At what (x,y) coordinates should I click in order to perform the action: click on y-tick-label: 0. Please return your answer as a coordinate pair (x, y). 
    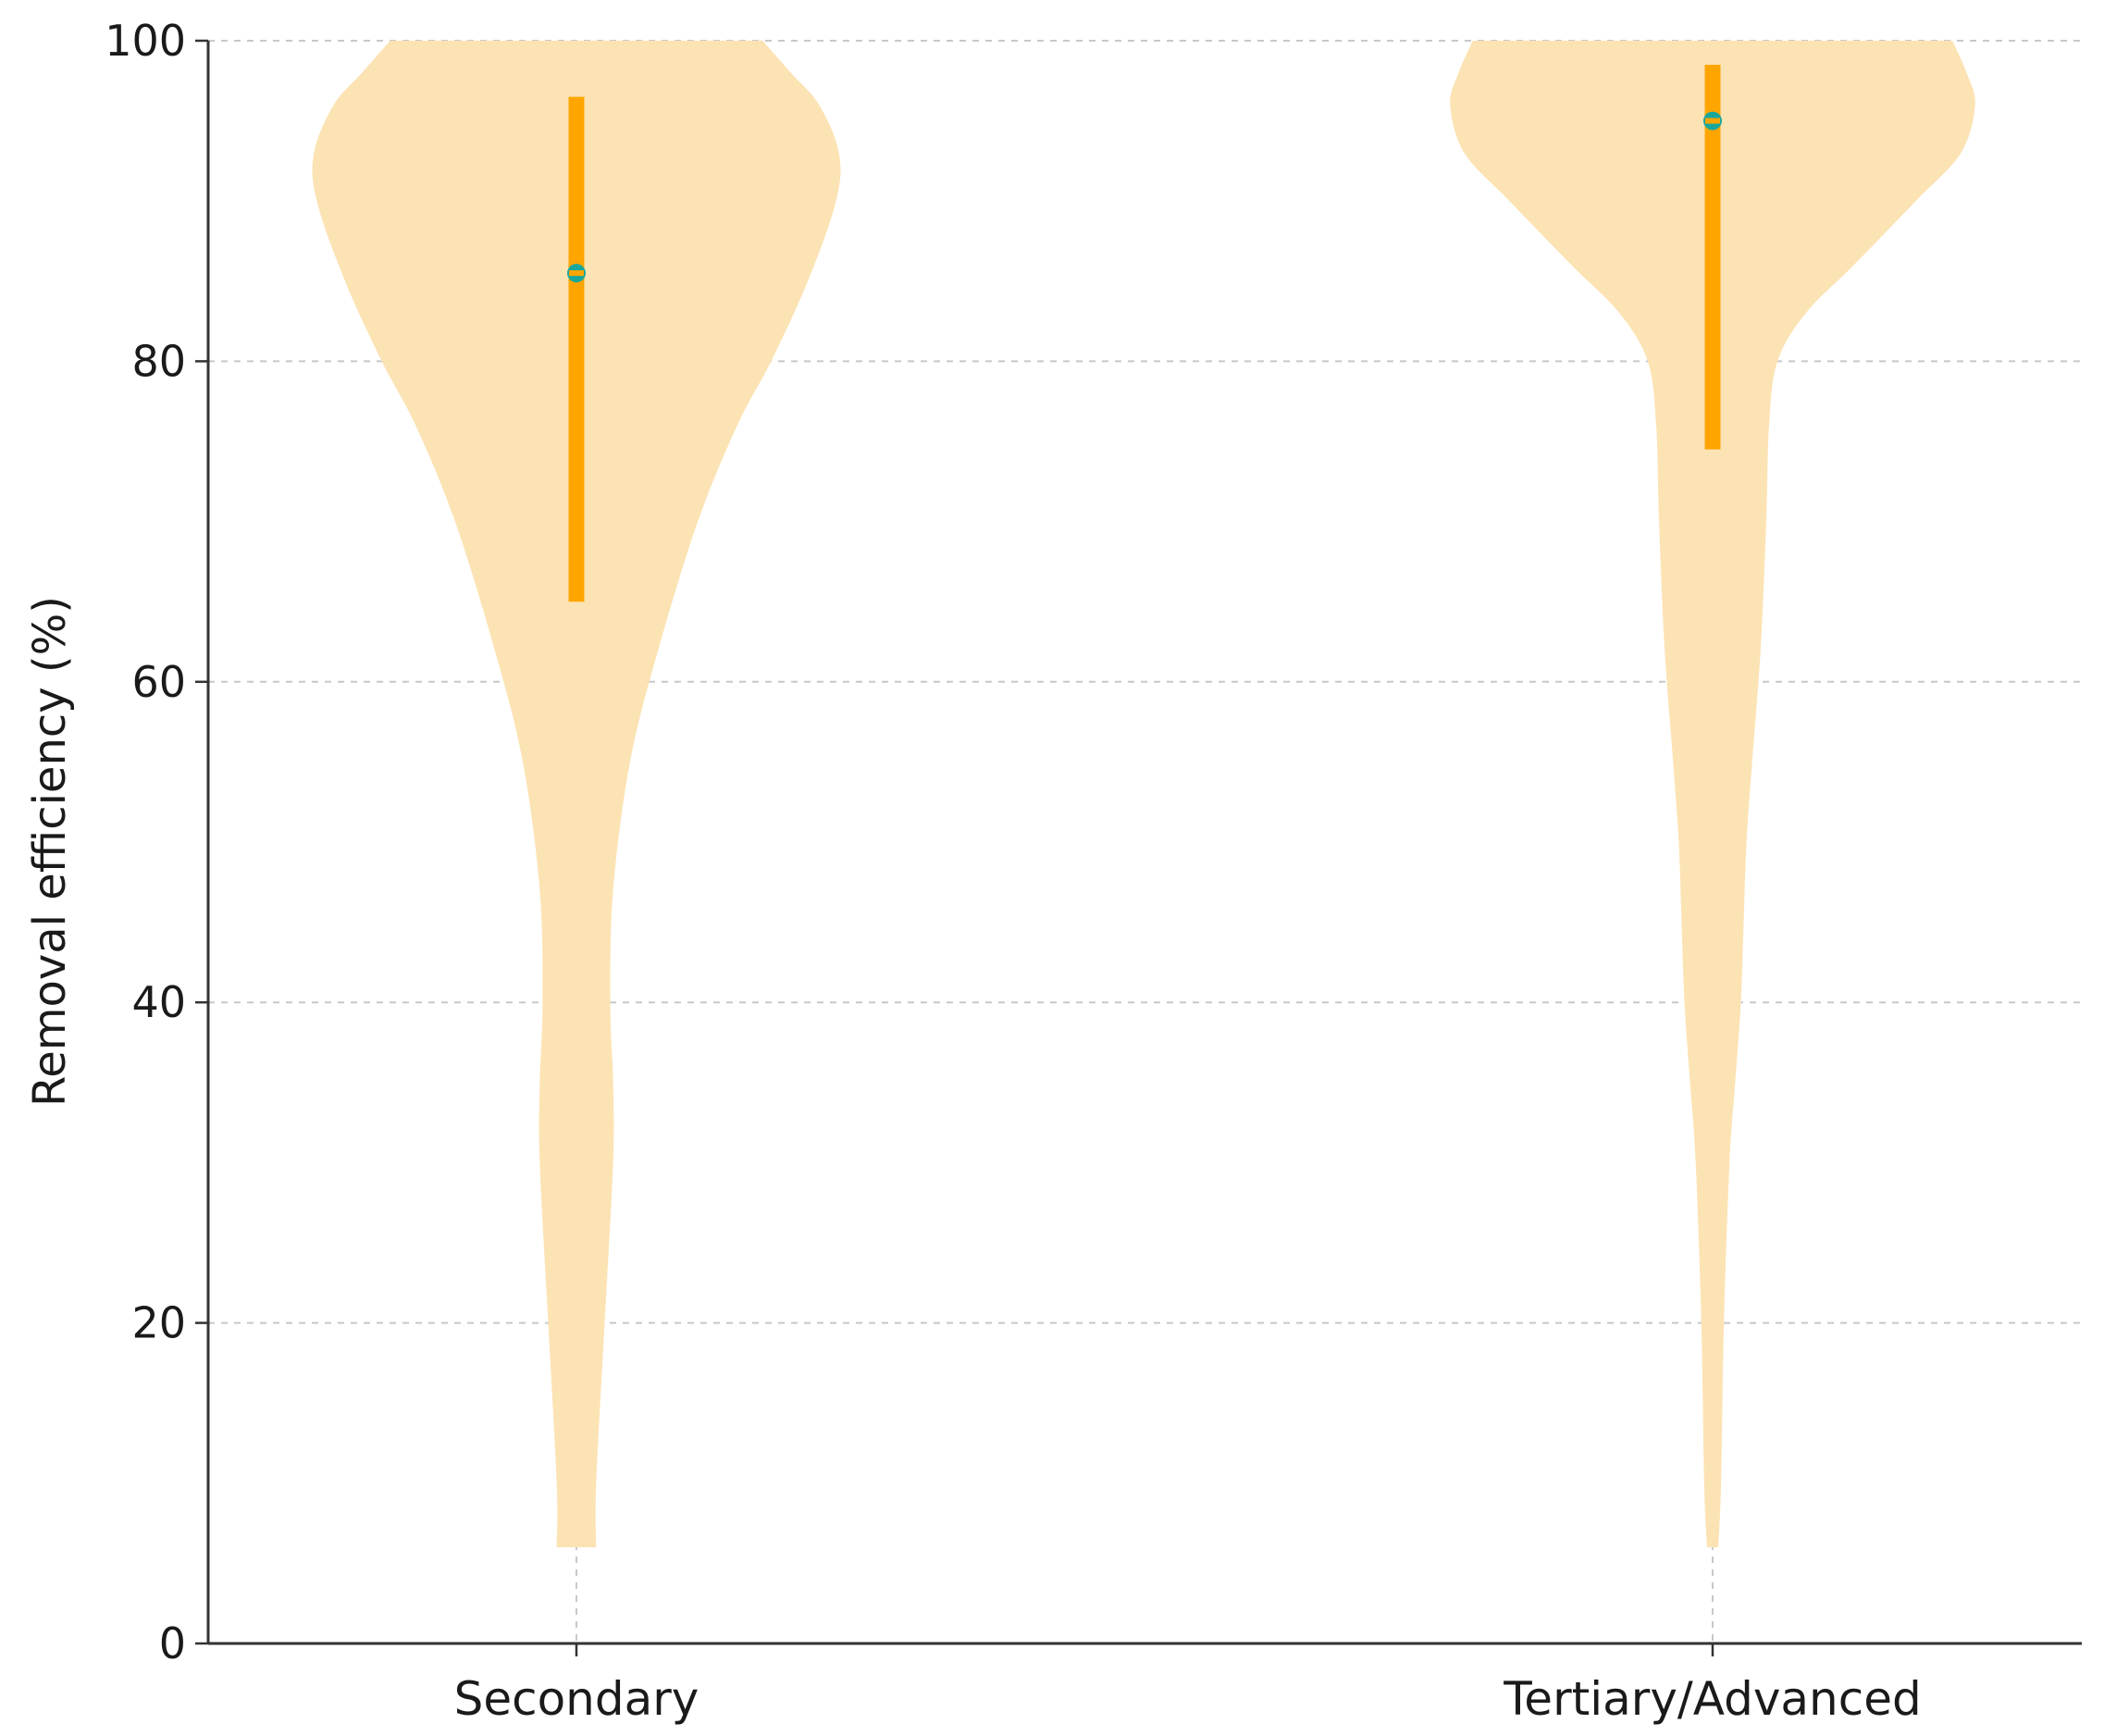
    Looking at the image, I should click on (172, 1643).